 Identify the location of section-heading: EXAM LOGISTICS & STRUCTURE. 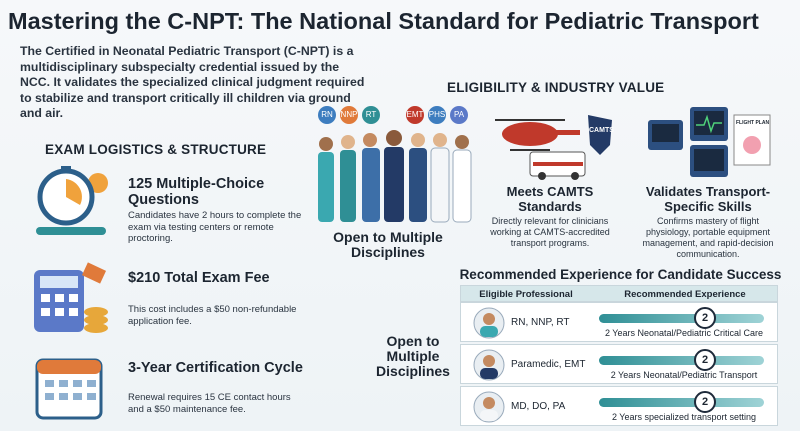
(156, 149).